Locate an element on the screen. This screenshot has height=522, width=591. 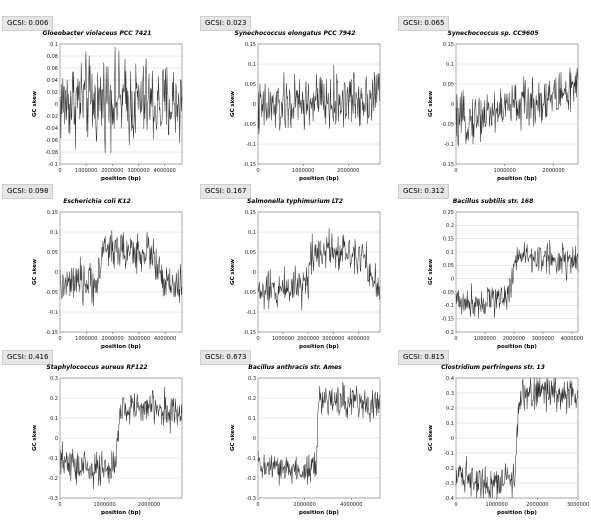
chart-title: Synechococcus sp. CC9605 is located at coordinates (493, 33).